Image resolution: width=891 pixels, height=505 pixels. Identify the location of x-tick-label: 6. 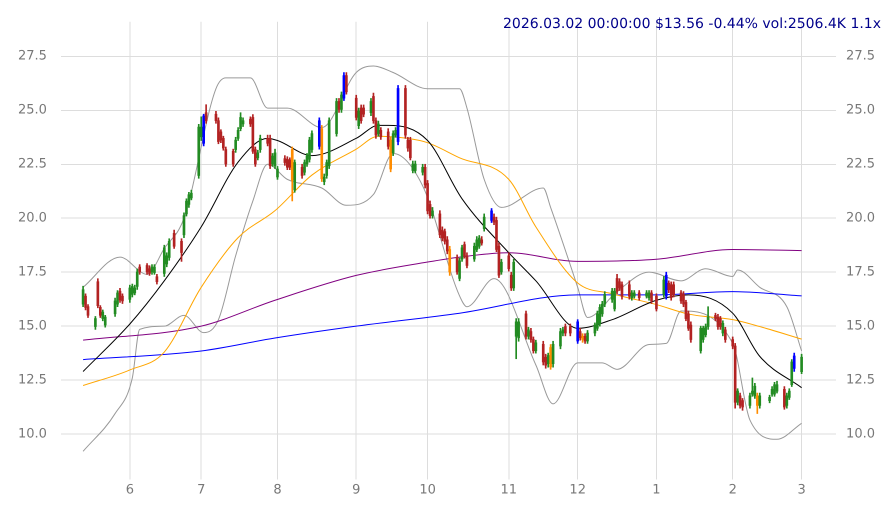
(130, 490).